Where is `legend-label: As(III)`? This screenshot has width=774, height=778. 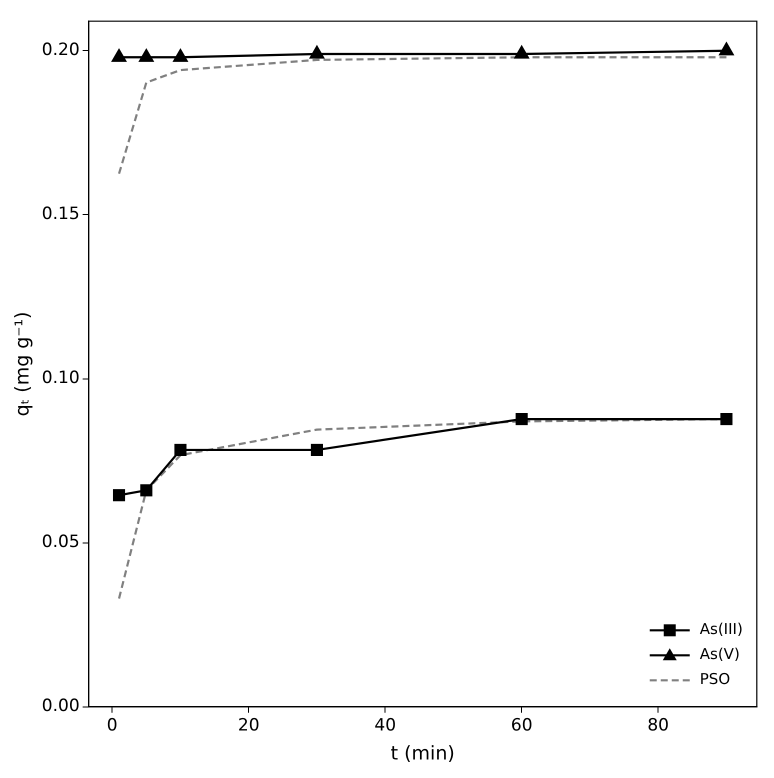
legend-label: As(III) is located at coordinates (721, 629).